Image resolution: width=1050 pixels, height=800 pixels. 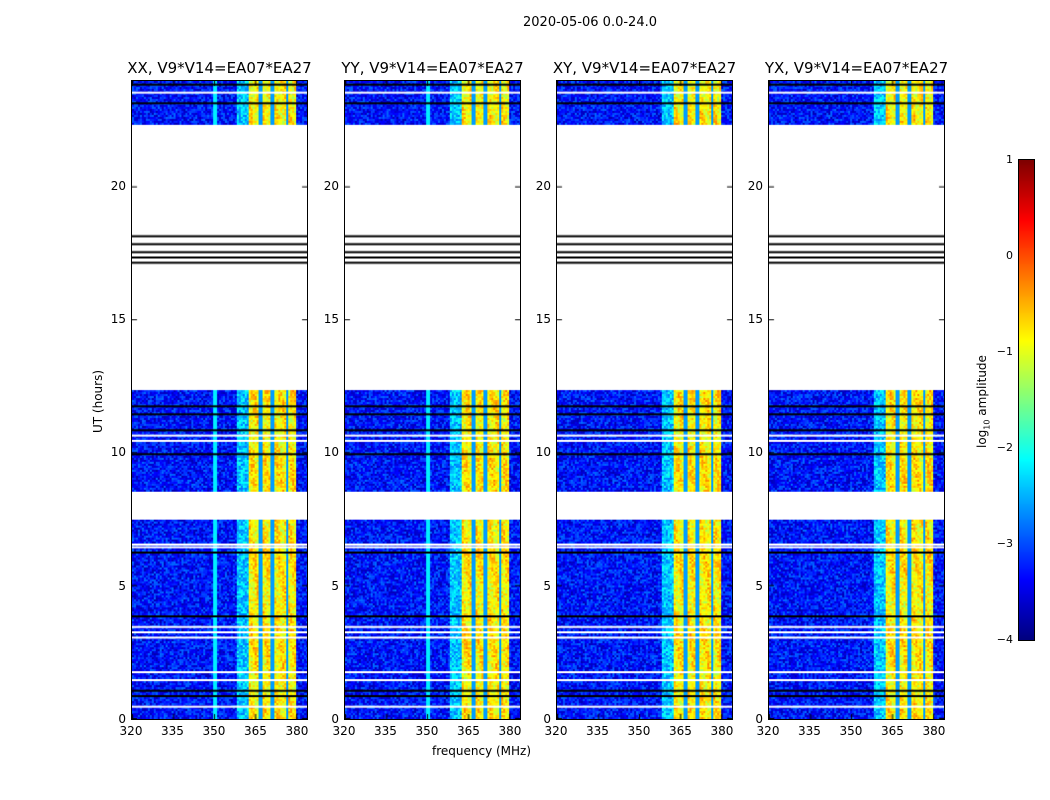 What do you see at coordinates (590, 22) in the screenshot?
I see `figure-title: 2020-05-06 0.0-24.0` at bounding box center [590, 22].